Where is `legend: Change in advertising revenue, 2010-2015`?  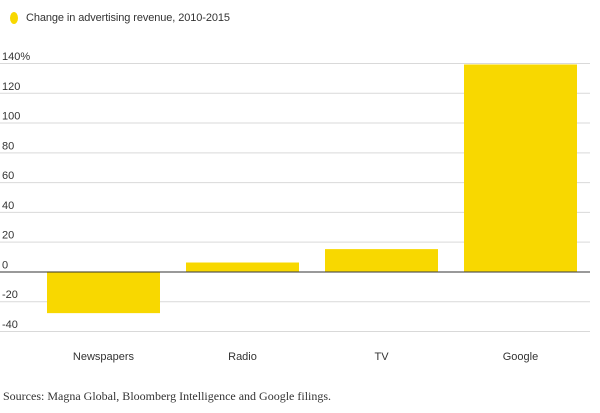 legend: Change in advertising revenue, 2010-2015 is located at coordinates (120, 18).